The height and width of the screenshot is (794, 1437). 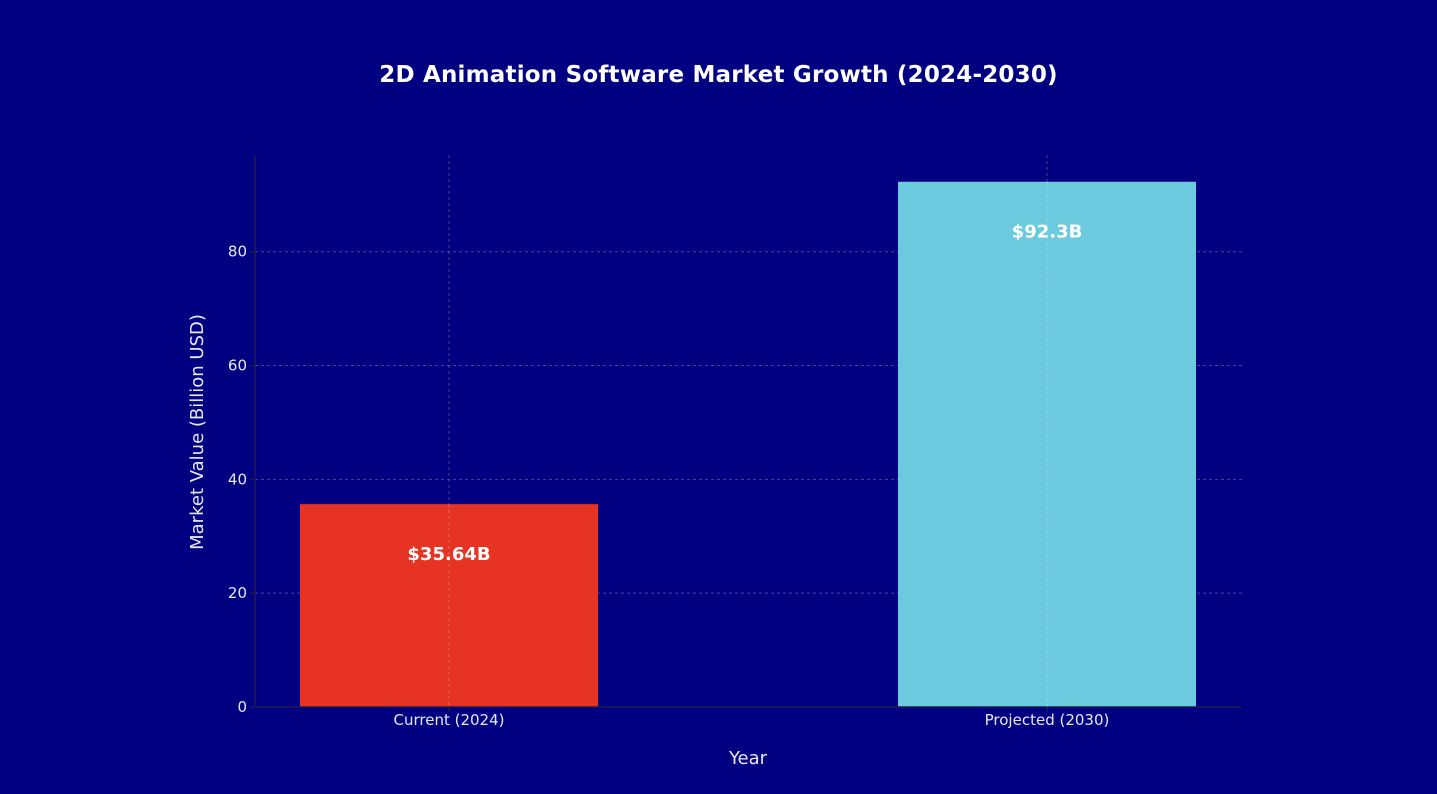 I want to click on x-tick-label-0: Current (2024), so click(x=449, y=720).